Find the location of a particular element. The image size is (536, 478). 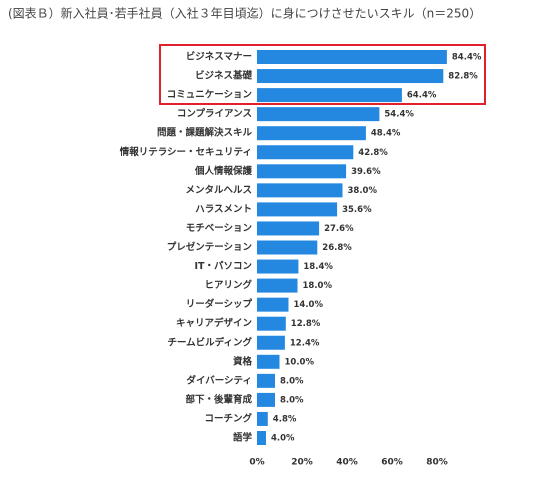

category-label: コーチング is located at coordinates (228, 418).